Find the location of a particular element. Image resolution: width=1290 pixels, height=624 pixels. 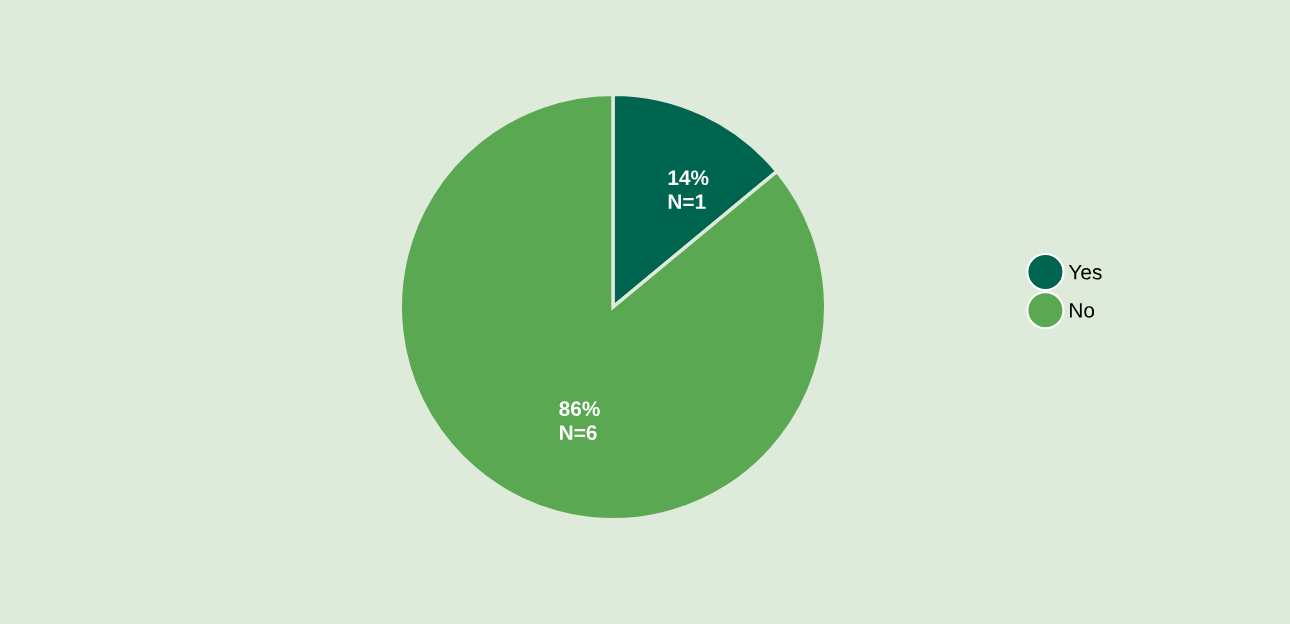

data-label: 86% N=6 is located at coordinates (579, 421).